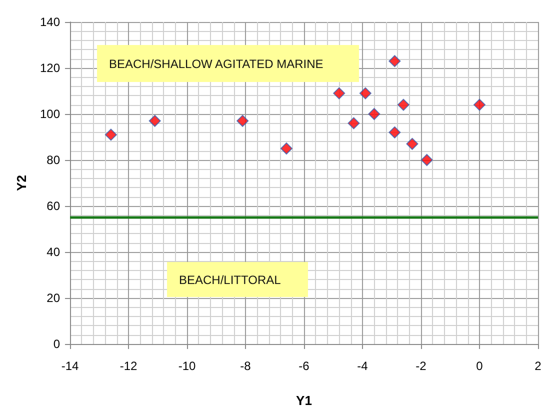 This screenshot has height=419, width=550. I want to click on x-tick-label: -6, so click(304, 366).